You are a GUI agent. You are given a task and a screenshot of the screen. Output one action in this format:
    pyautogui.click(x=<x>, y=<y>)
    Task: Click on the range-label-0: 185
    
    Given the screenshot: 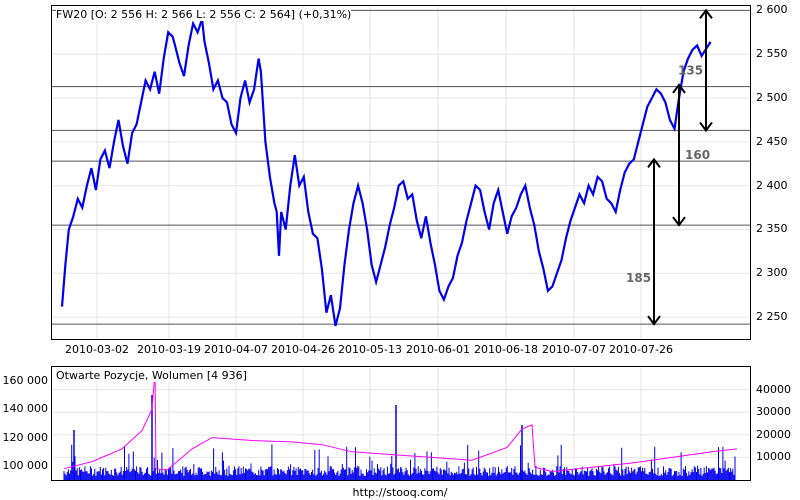 What is the action you would take?
    pyautogui.click(x=638, y=278)
    